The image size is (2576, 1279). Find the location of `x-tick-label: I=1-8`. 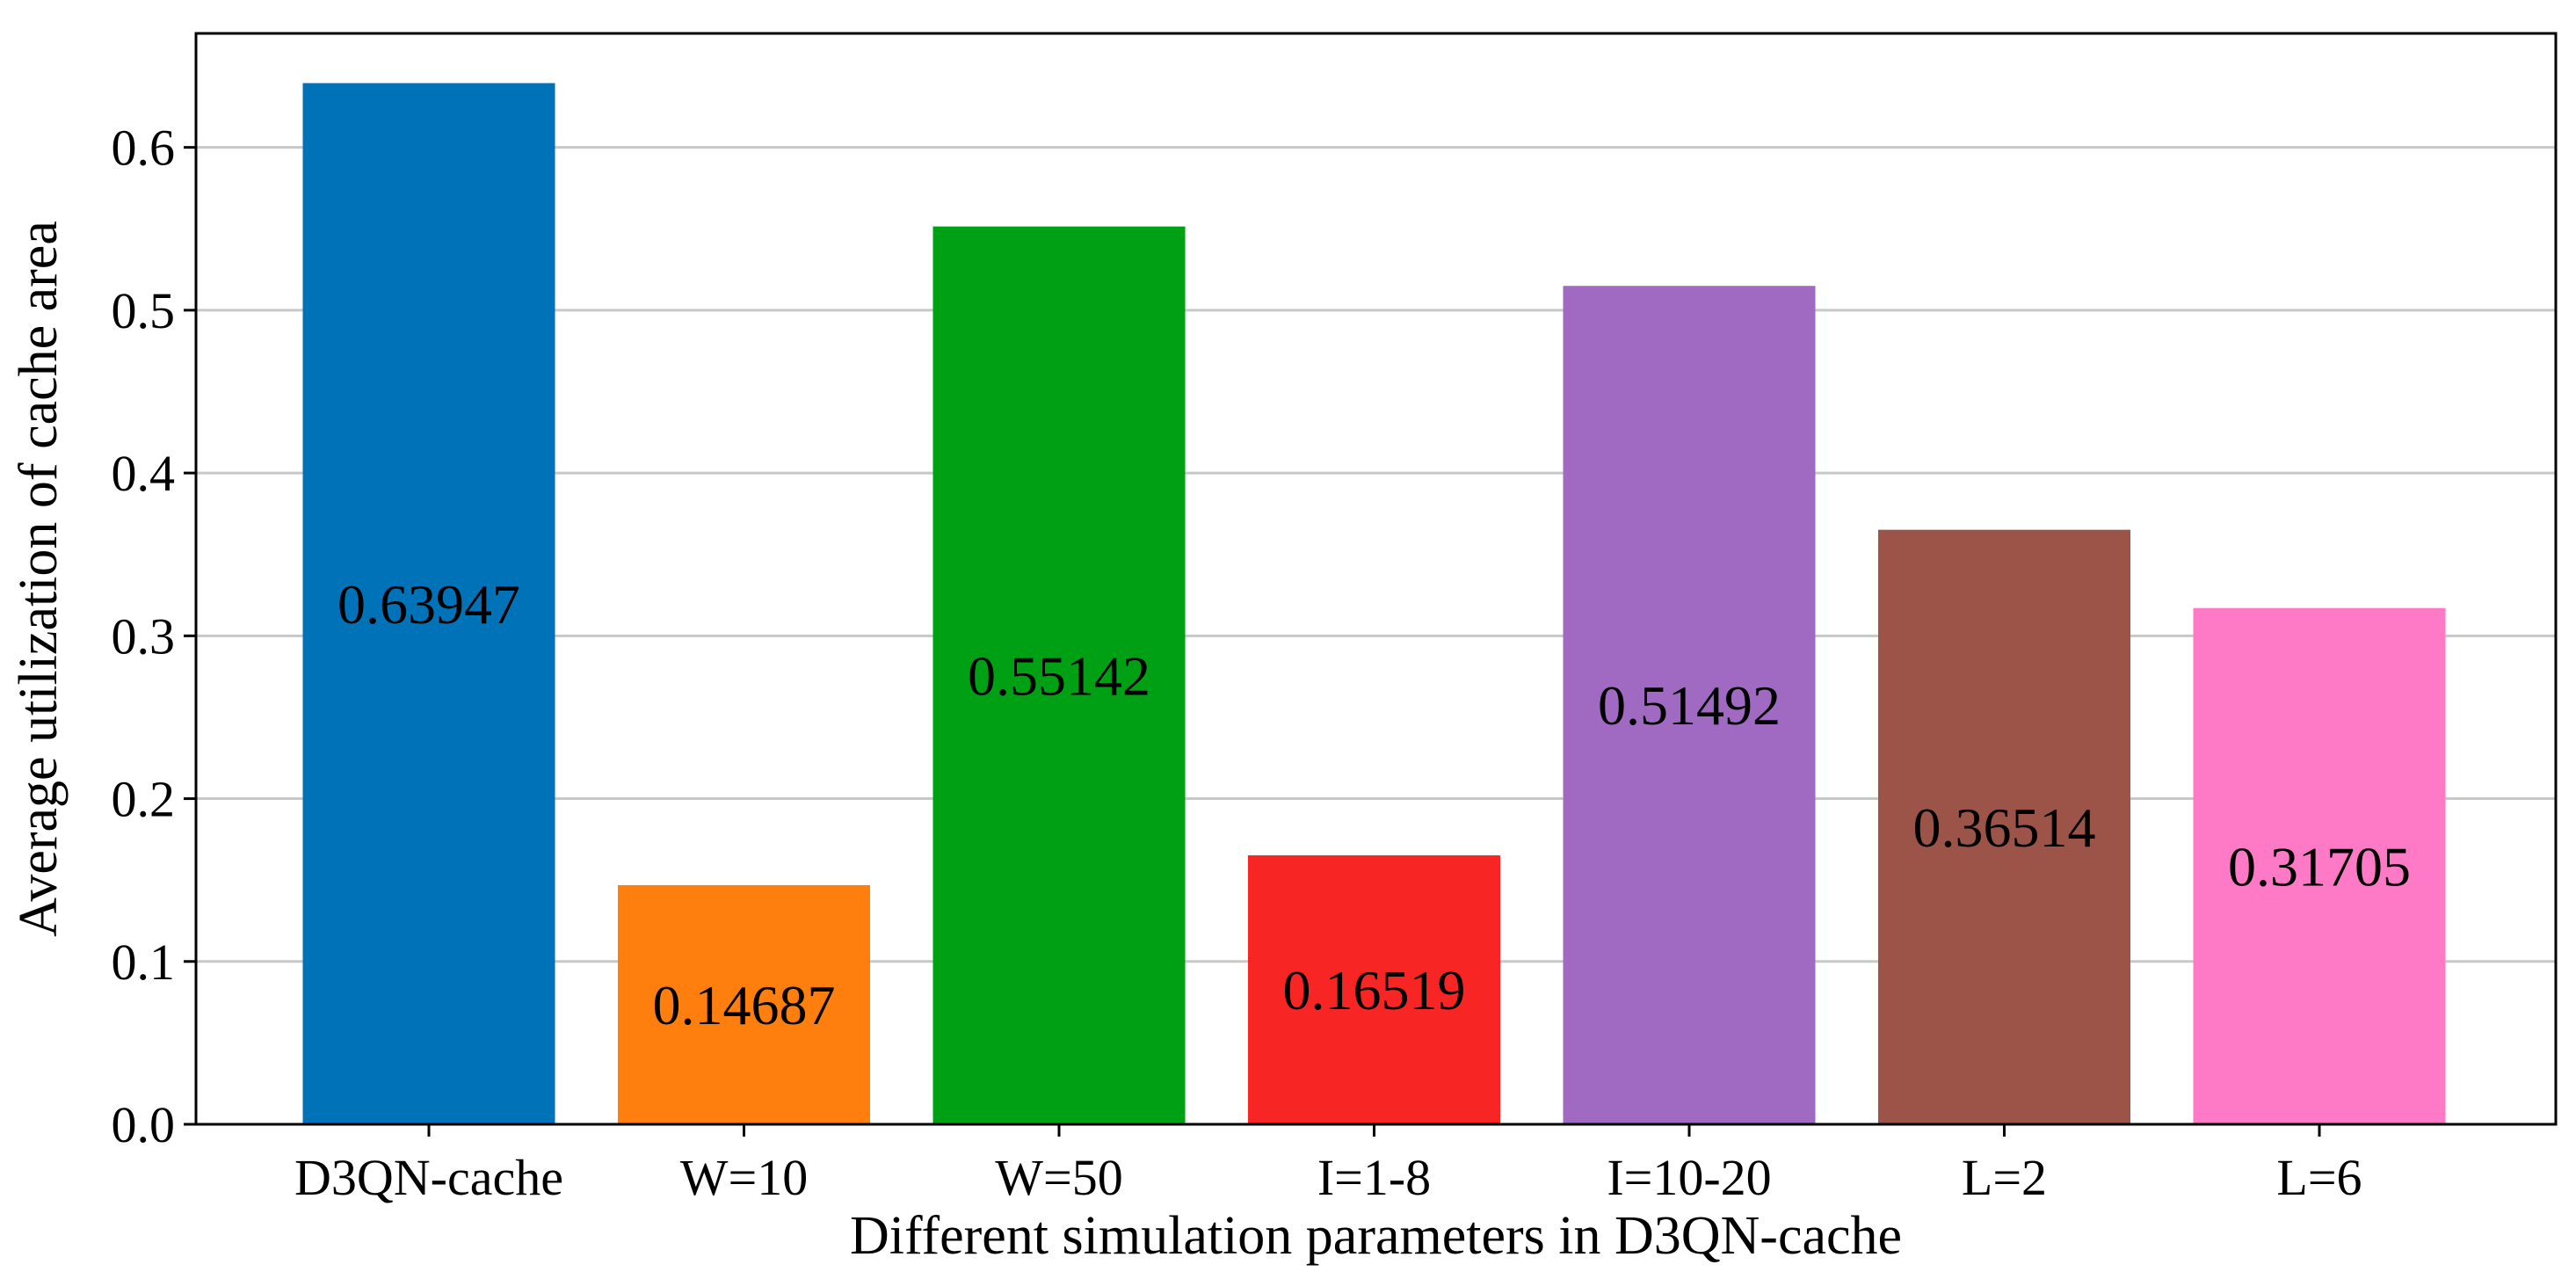

x-tick-label: I=1-8 is located at coordinates (1374, 1177).